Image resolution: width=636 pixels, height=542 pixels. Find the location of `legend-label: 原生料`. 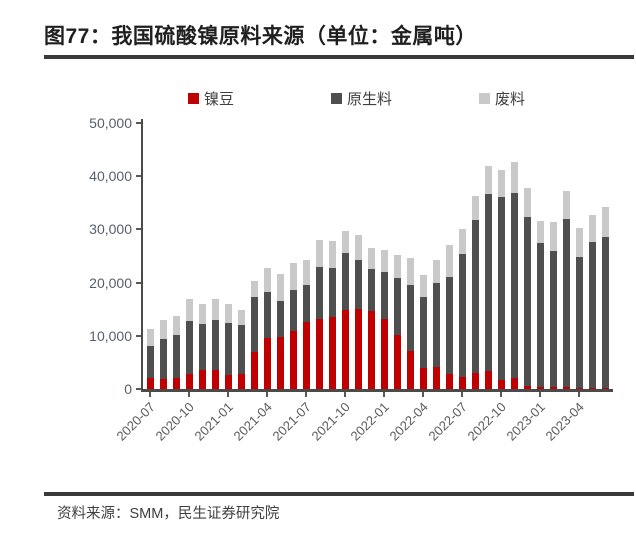

legend-label: 原生料 is located at coordinates (370, 99).